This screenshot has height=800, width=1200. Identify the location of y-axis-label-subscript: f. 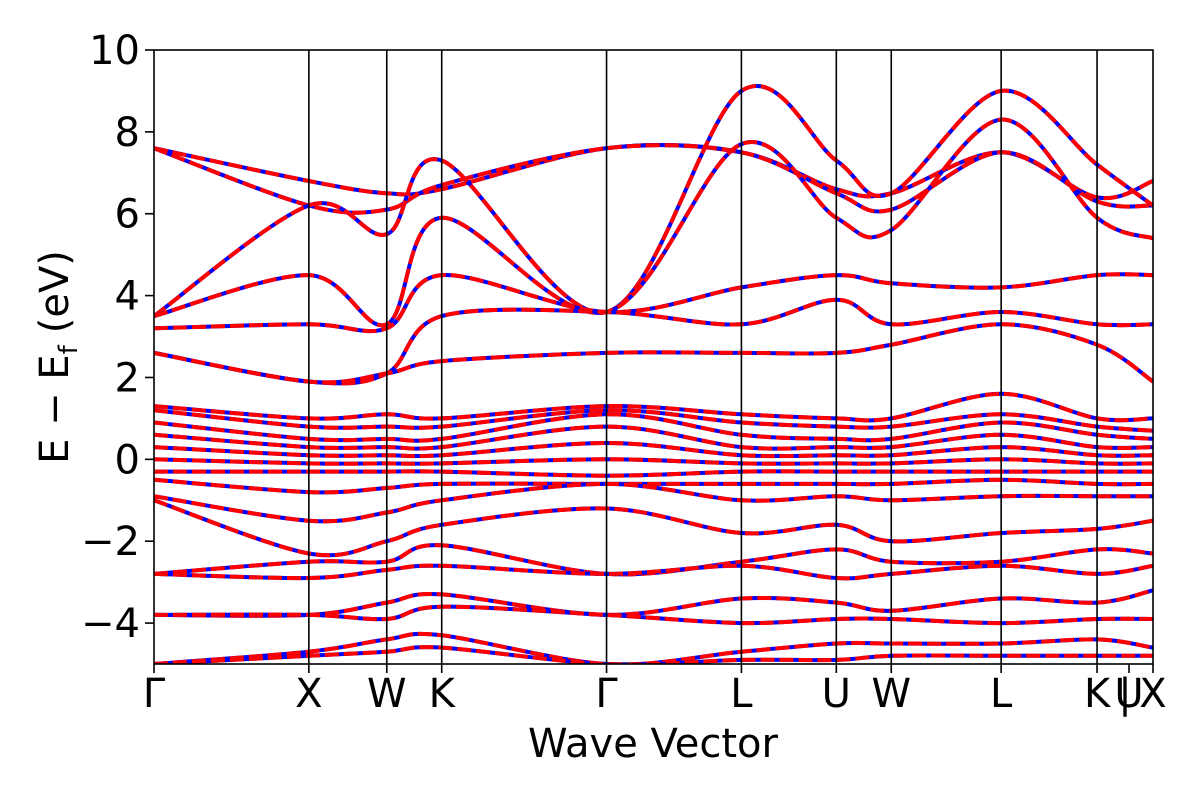
(69, 349).